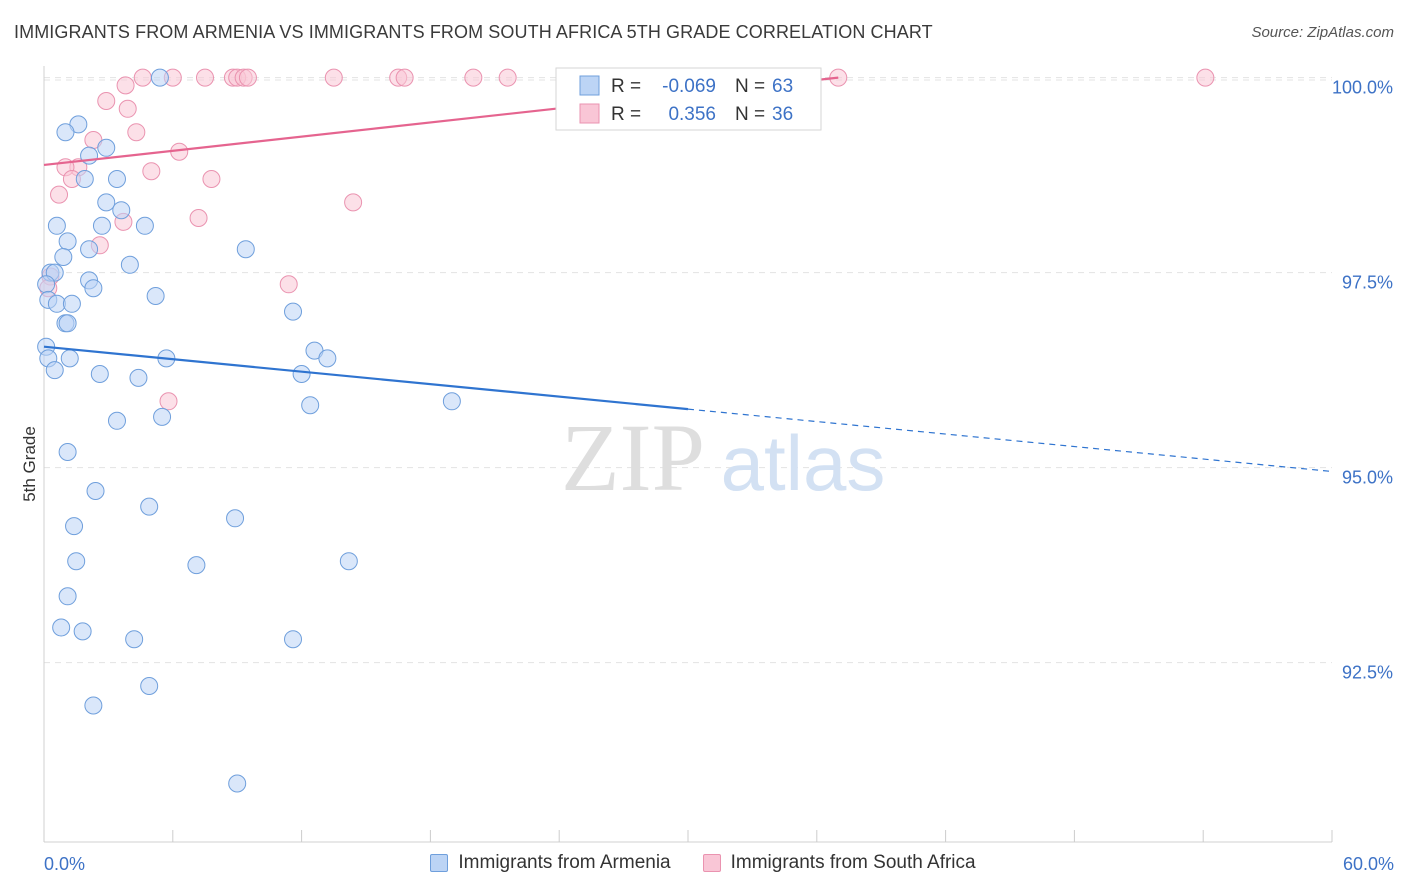 This screenshot has width=1406, height=892. What do you see at coordinates (689, 86) in the screenshot?
I see `stats-r-value-armenia: -0.069` at bounding box center [689, 86].